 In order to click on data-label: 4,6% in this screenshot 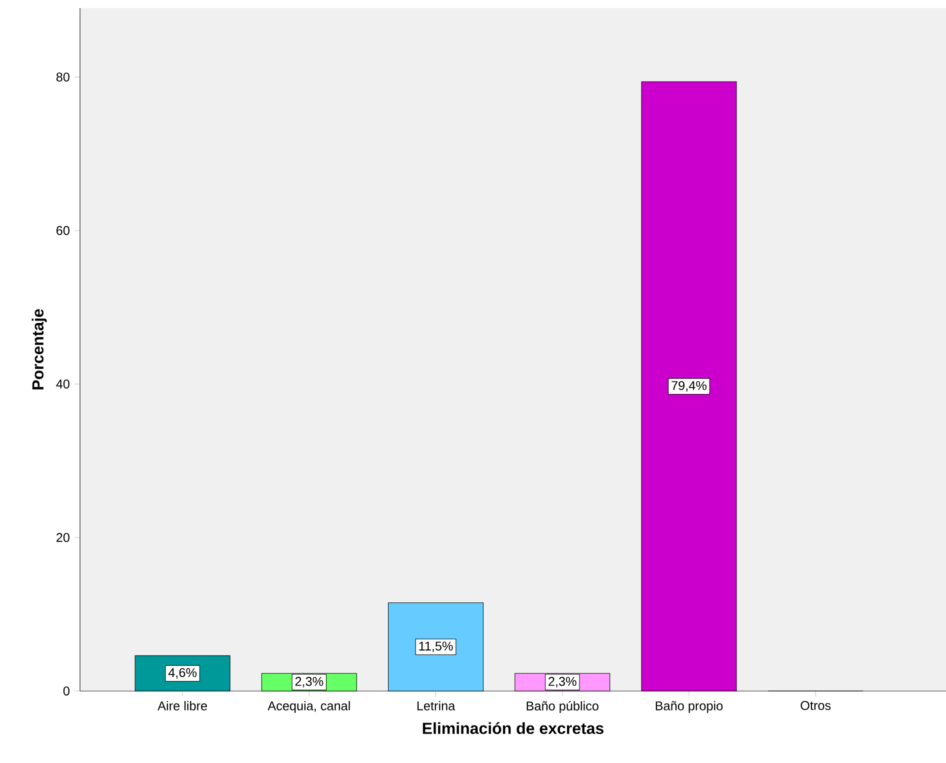, I will do `click(182, 673)`.